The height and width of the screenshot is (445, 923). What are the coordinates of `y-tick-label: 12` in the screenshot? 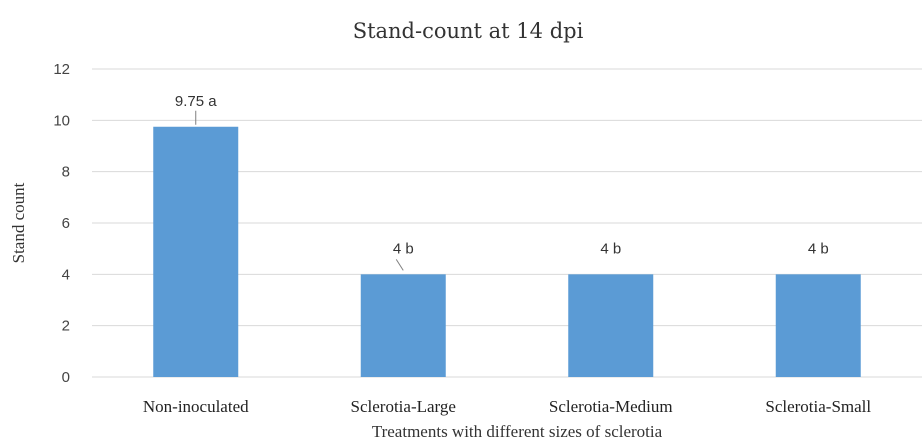 It's located at (61, 69).